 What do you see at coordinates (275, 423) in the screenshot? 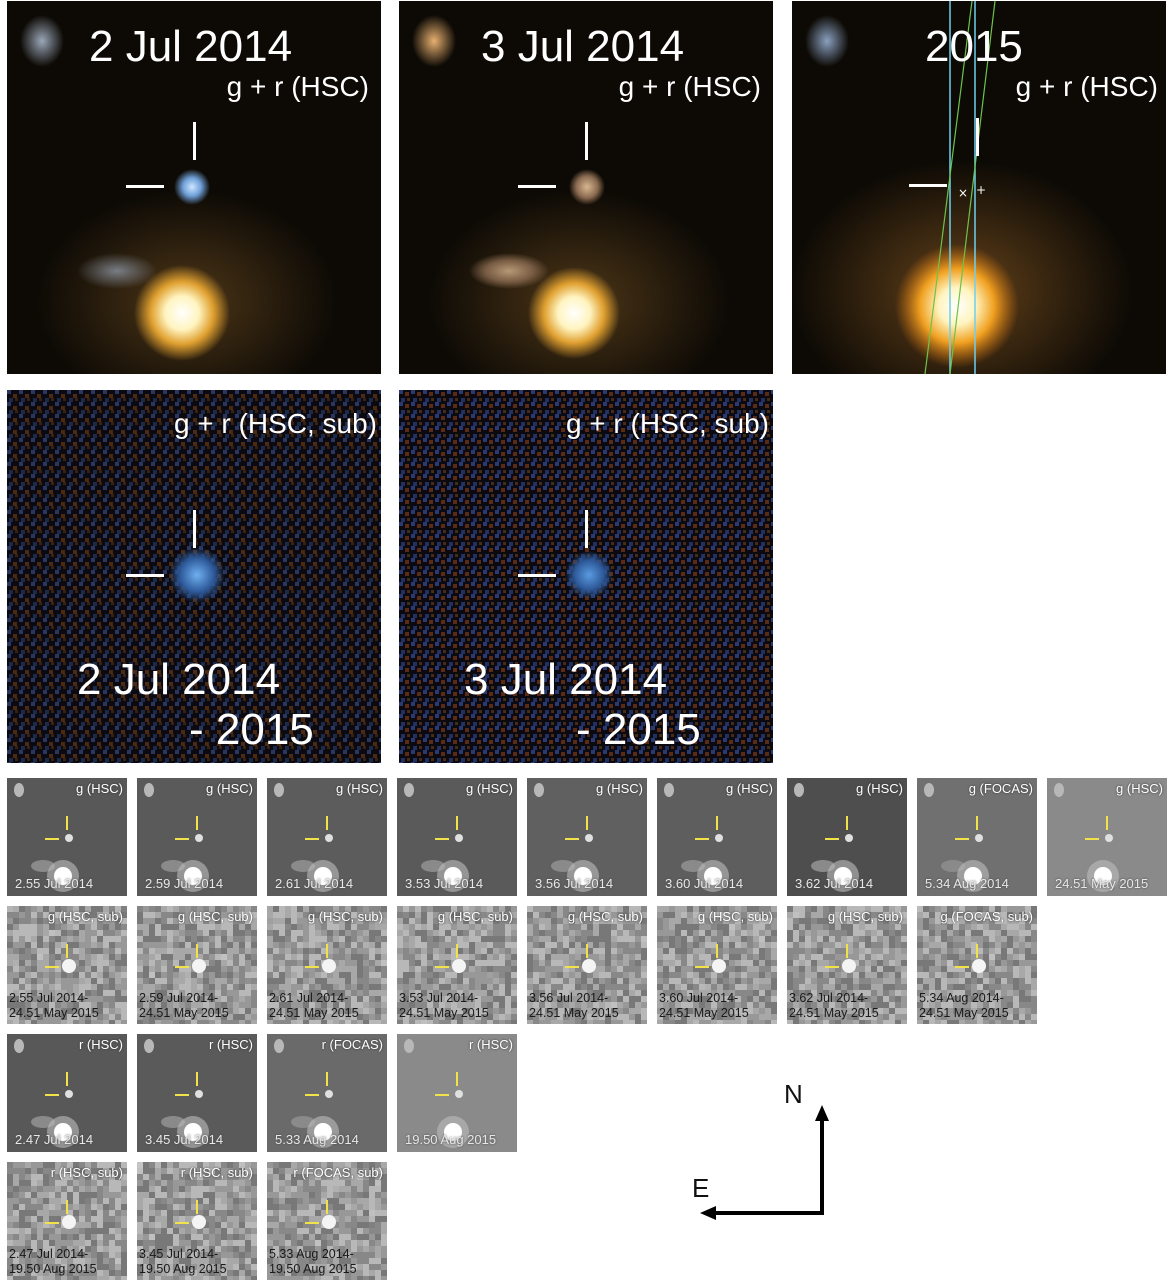
I see `panel-band: g + r (HSC, sub)` at bounding box center [275, 423].